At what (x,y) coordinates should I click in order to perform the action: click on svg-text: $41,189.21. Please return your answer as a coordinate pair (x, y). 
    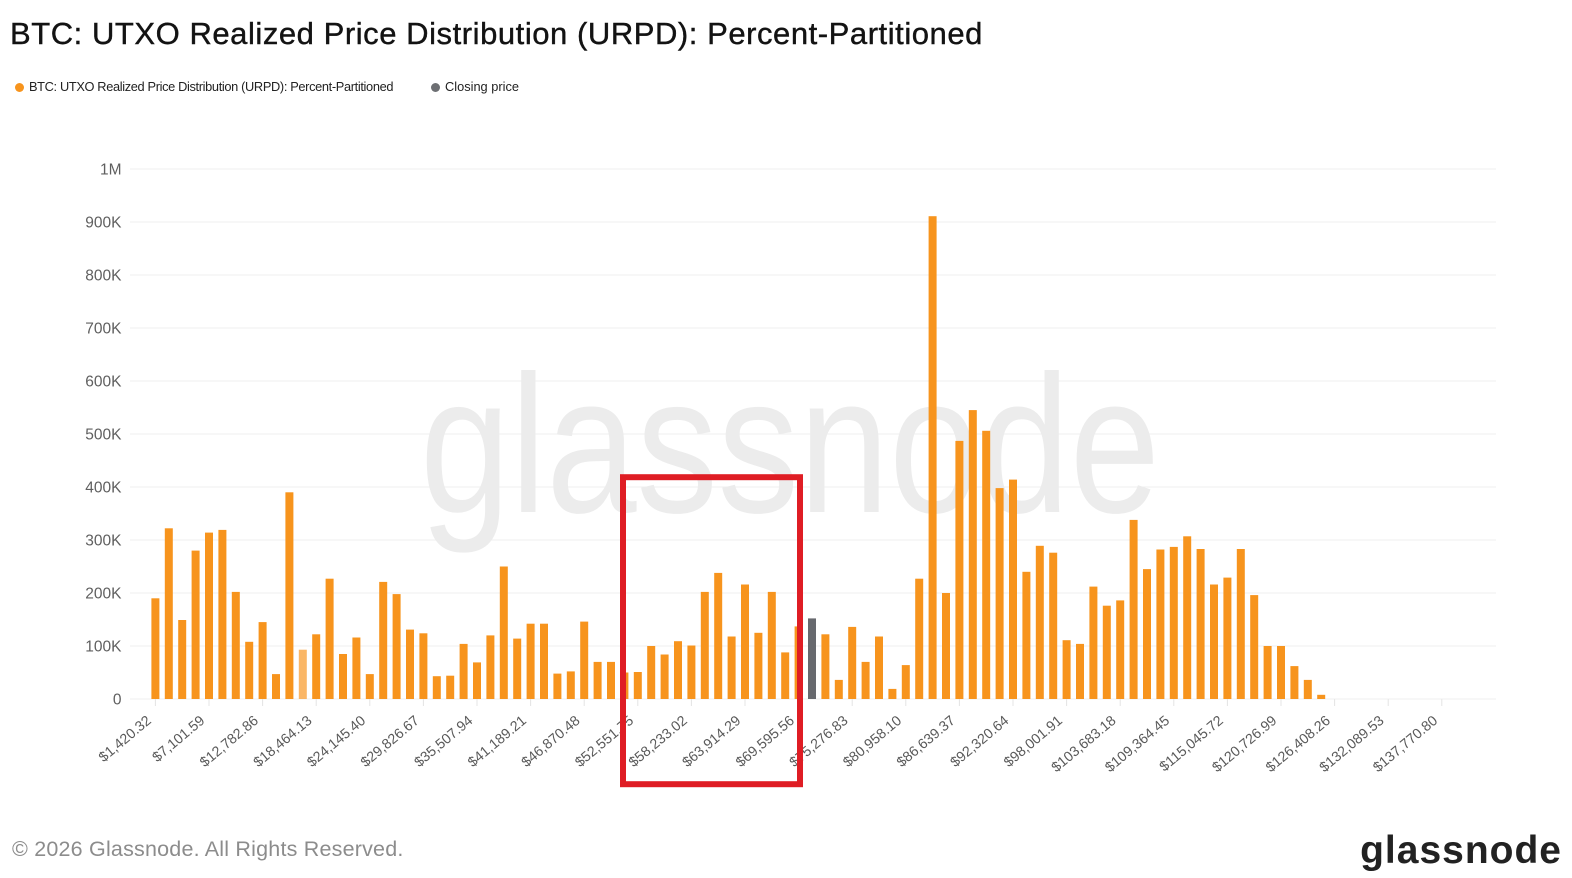
    Looking at the image, I should click on (497, 742).